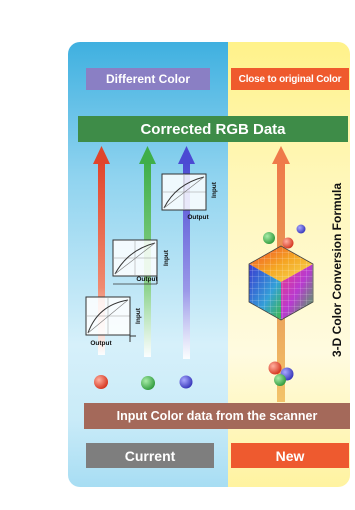 This screenshot has width=355, height=510. I want to click on curve-box-3-output-label: Output, so click(198, 217).